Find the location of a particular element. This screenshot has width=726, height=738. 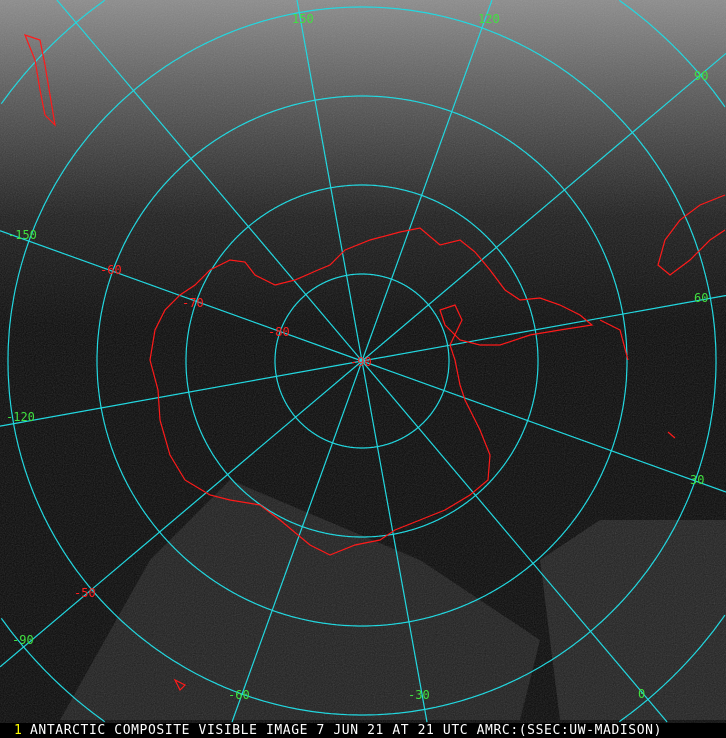

longitude-label: -60 is located at coordinates (239, 695).